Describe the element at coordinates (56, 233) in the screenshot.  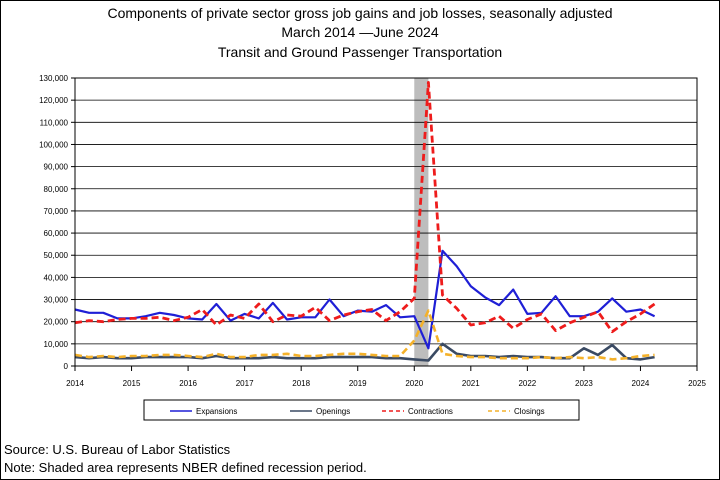
I see `y-tick-label: 60,000` at that location.